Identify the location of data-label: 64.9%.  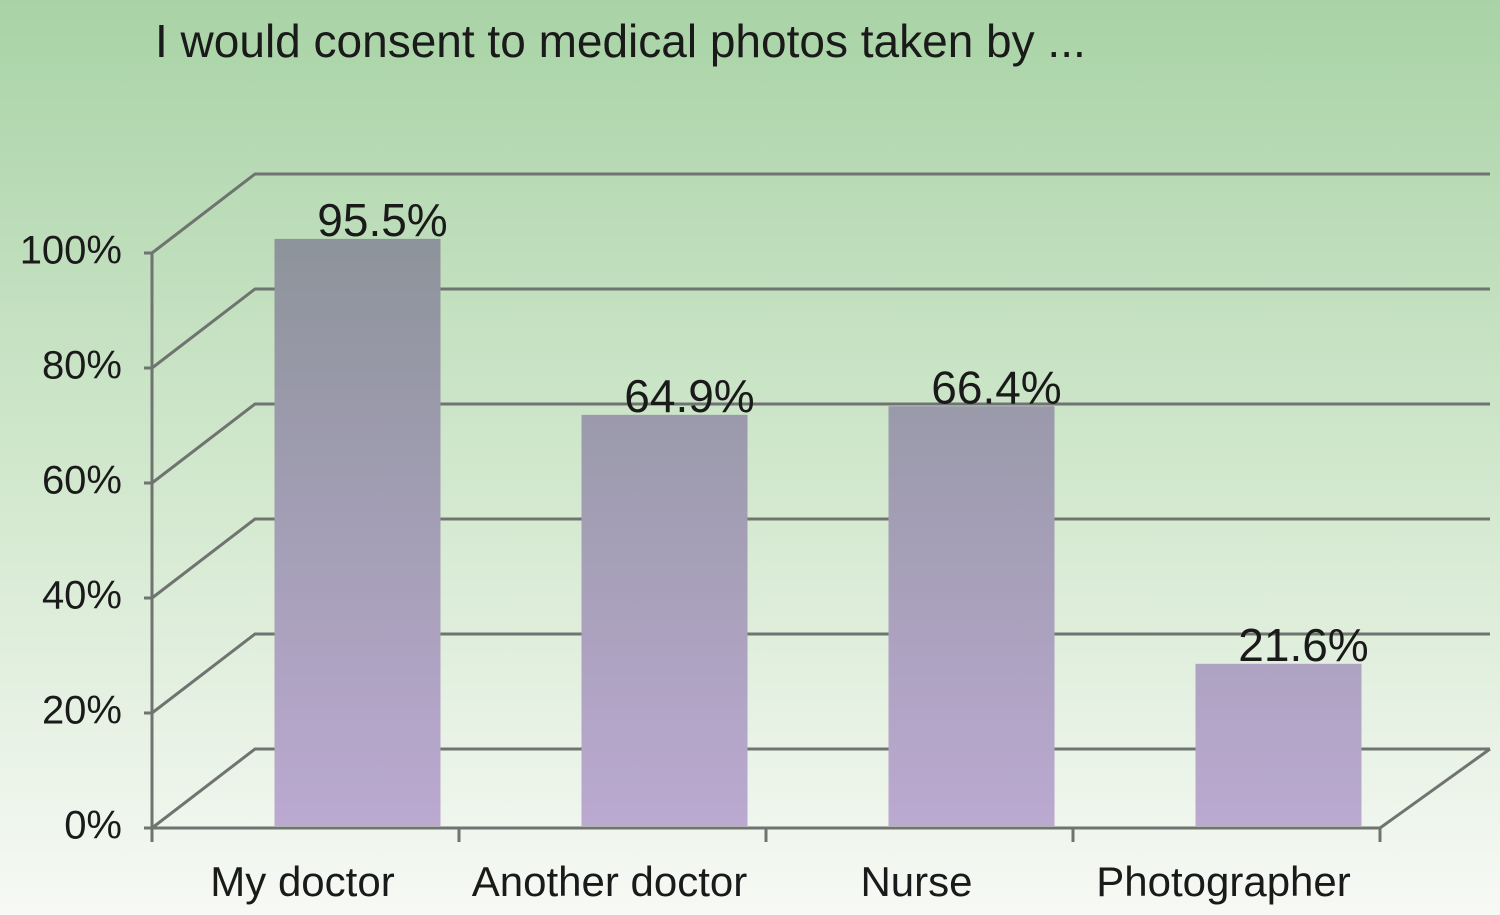
(689, 396).